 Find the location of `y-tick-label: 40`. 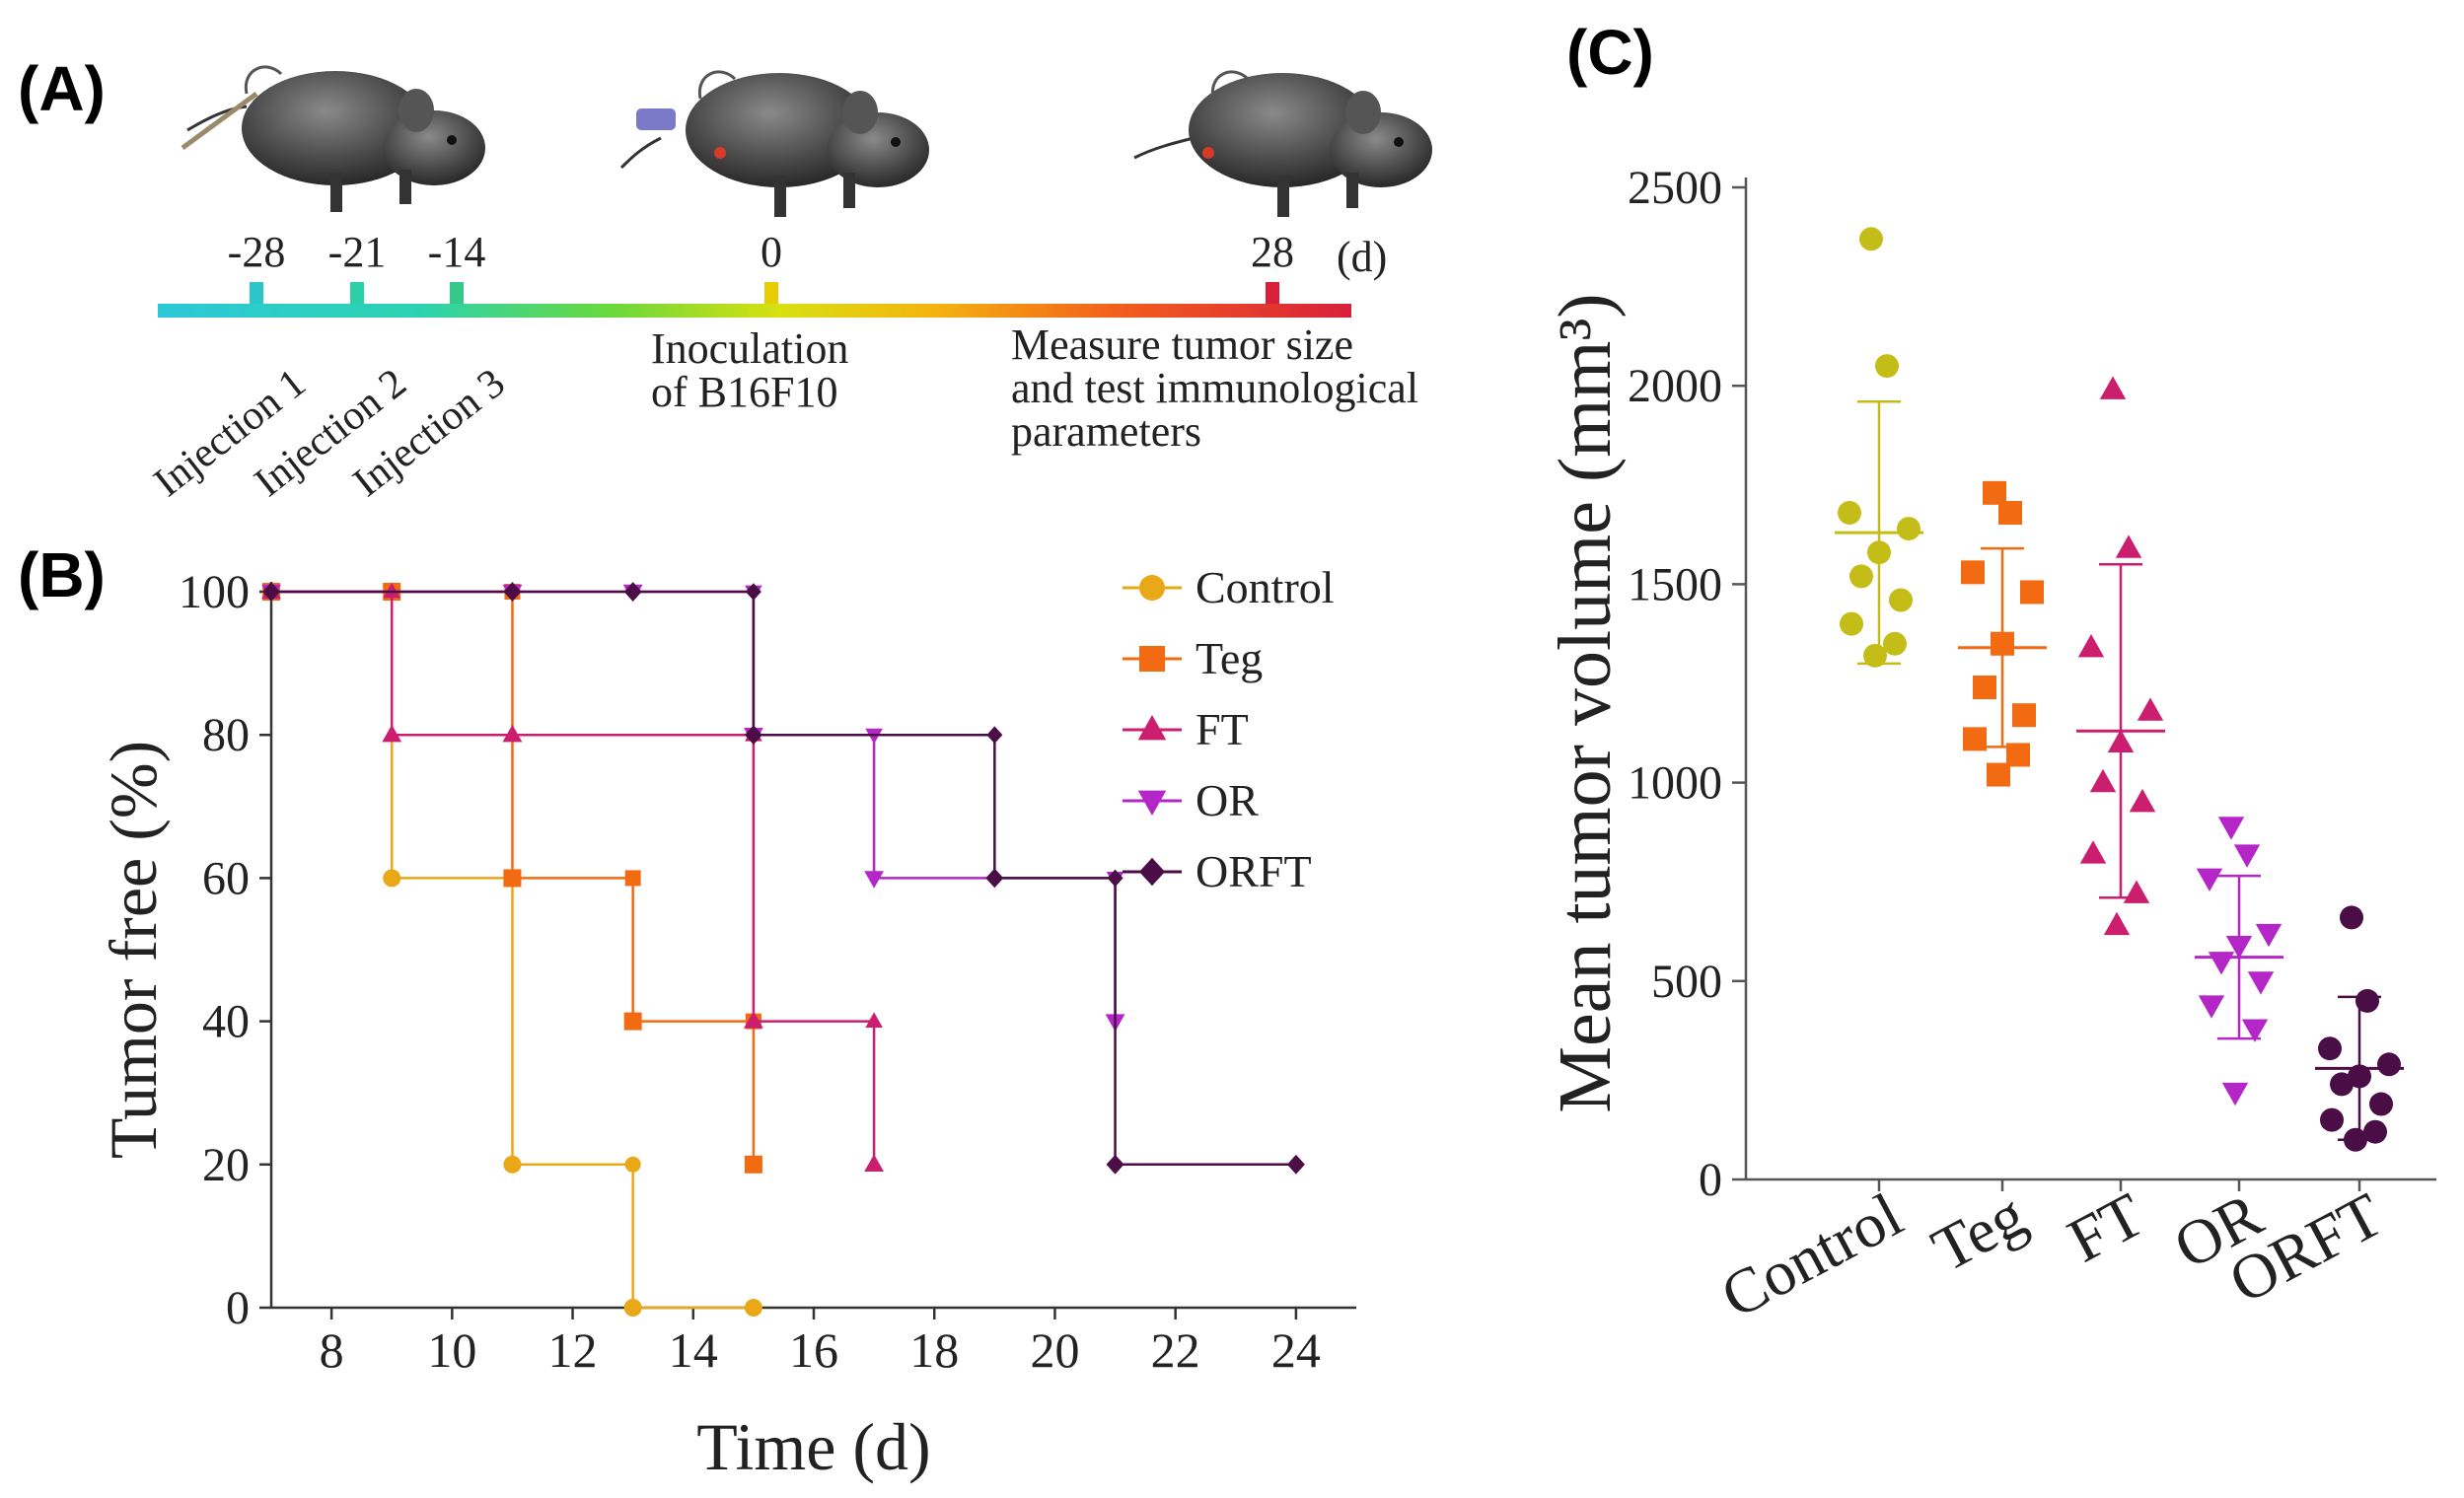

y-tick-label: 40 is located at coordinates (226, 1022).